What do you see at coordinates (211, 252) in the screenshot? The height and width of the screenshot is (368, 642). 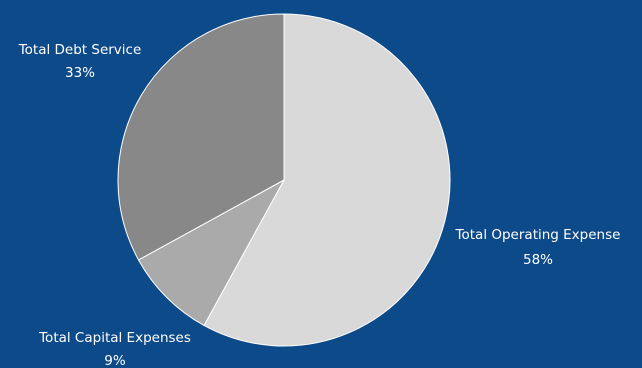 I see `pie-slice-total-capital-expenses` at bounding box center [211, 252].